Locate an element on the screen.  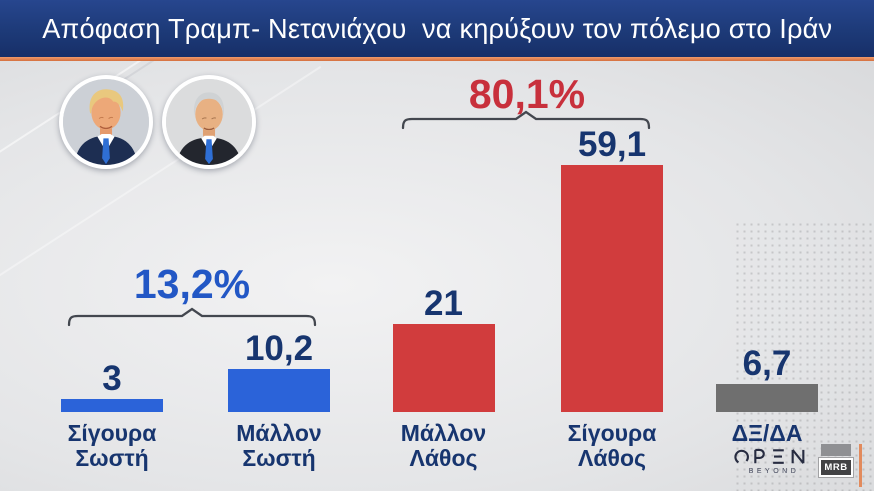
category-label: Μάλλον Λάθος is located at coordinates (443, 446).